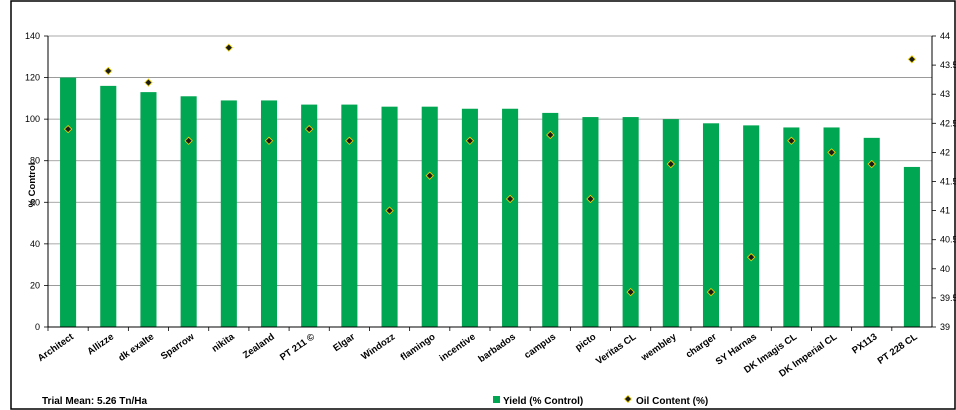 This screenshot has height=410, width=956. Describe the element at coordinates (898, 348) in the screenshot. I see `x-tick-label: PT 228 CL` at that location.